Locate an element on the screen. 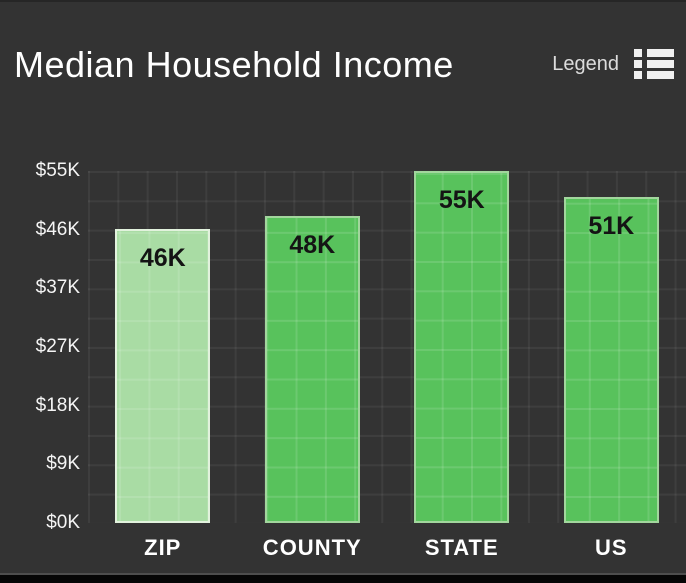 The image size is (686, 583). y-axis-tick-label: $18K is located at coordinates (57, 405).